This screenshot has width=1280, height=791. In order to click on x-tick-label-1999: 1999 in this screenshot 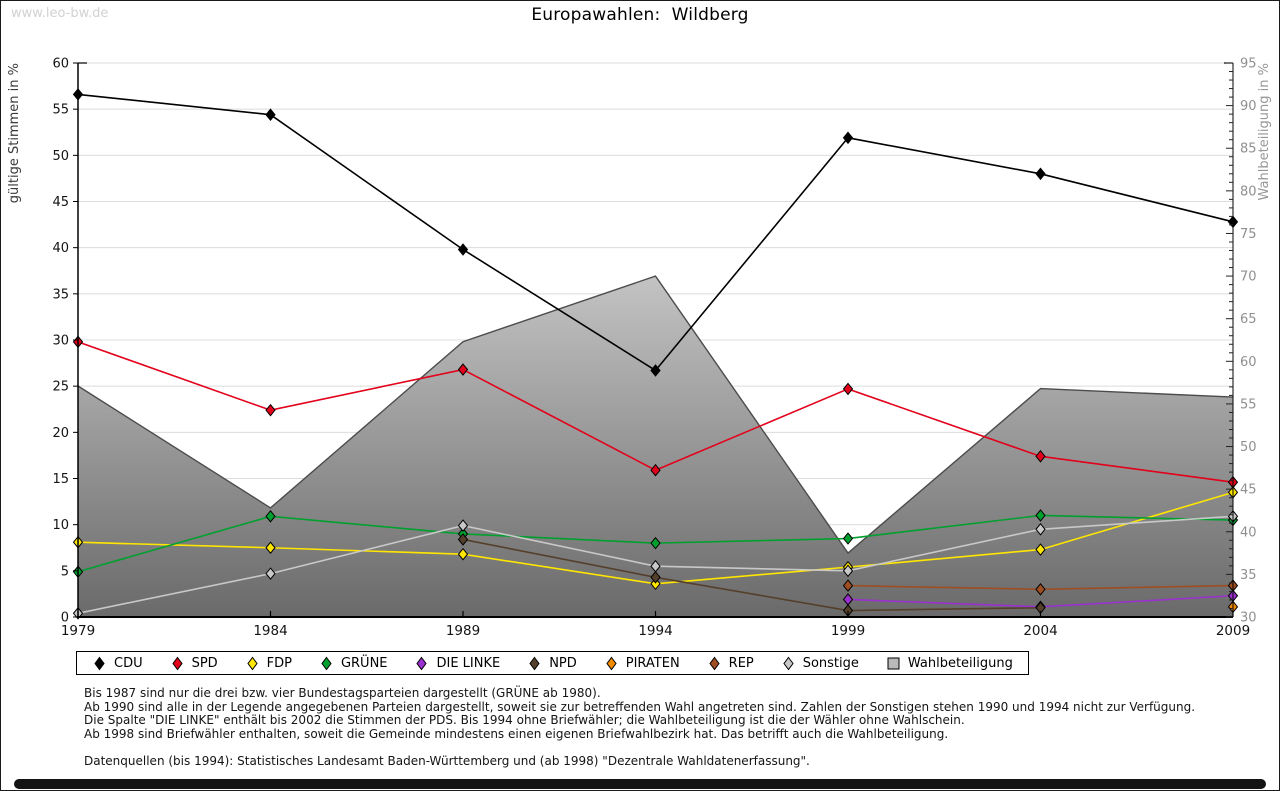, I will do `click(848, 631)`.